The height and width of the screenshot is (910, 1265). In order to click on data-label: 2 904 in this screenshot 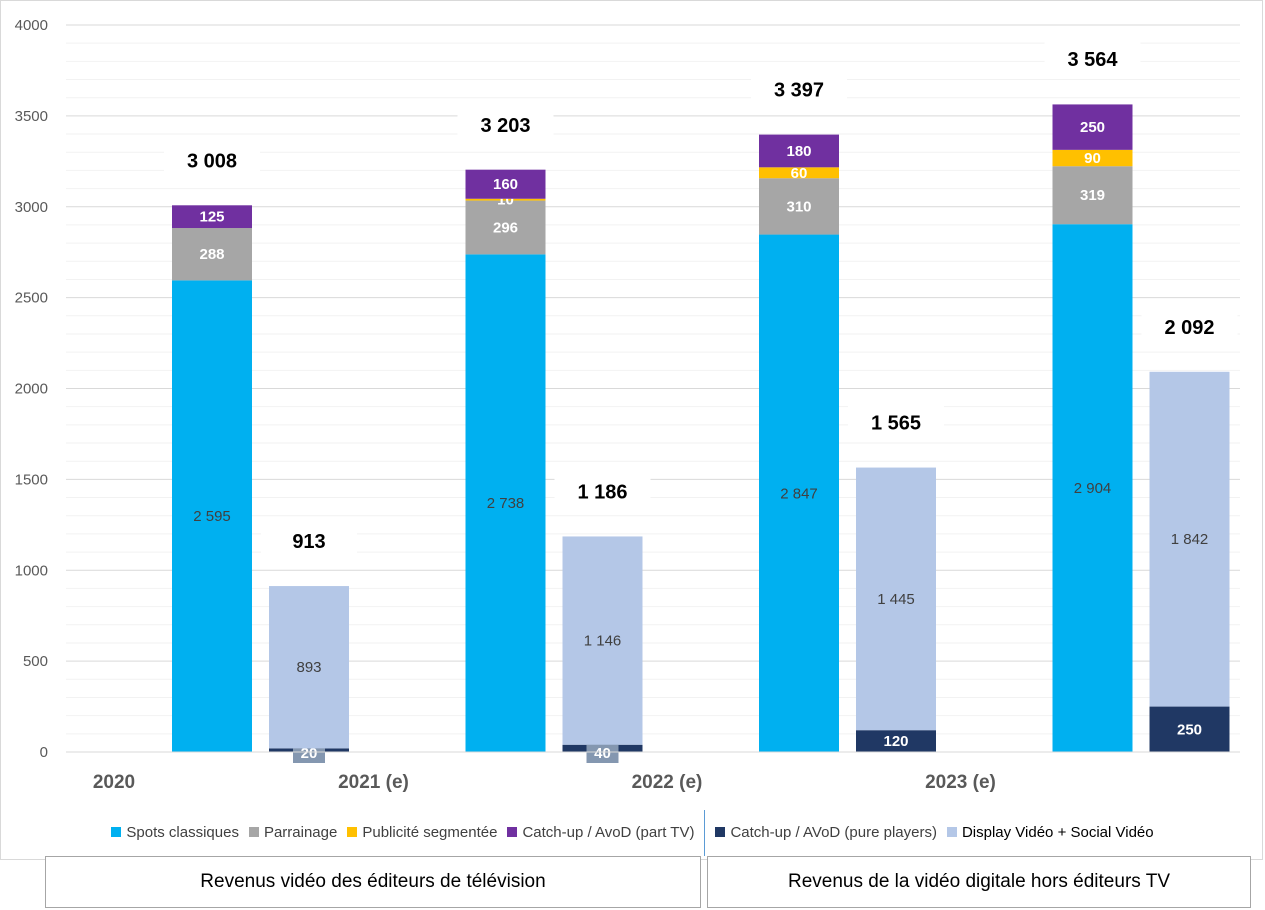, I will do `click(1093, 488)`.